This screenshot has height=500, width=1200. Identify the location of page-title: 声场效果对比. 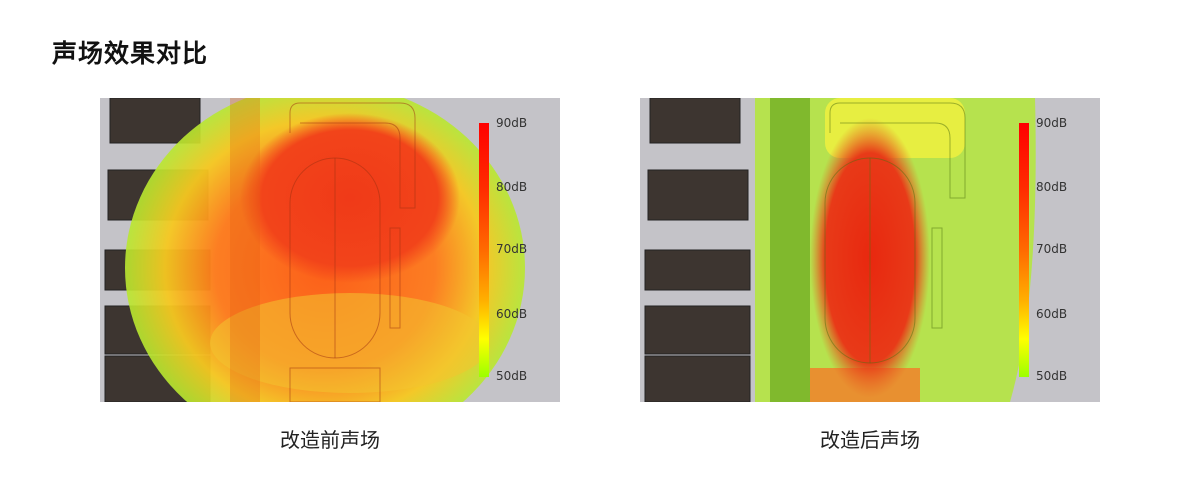
(130, 53).